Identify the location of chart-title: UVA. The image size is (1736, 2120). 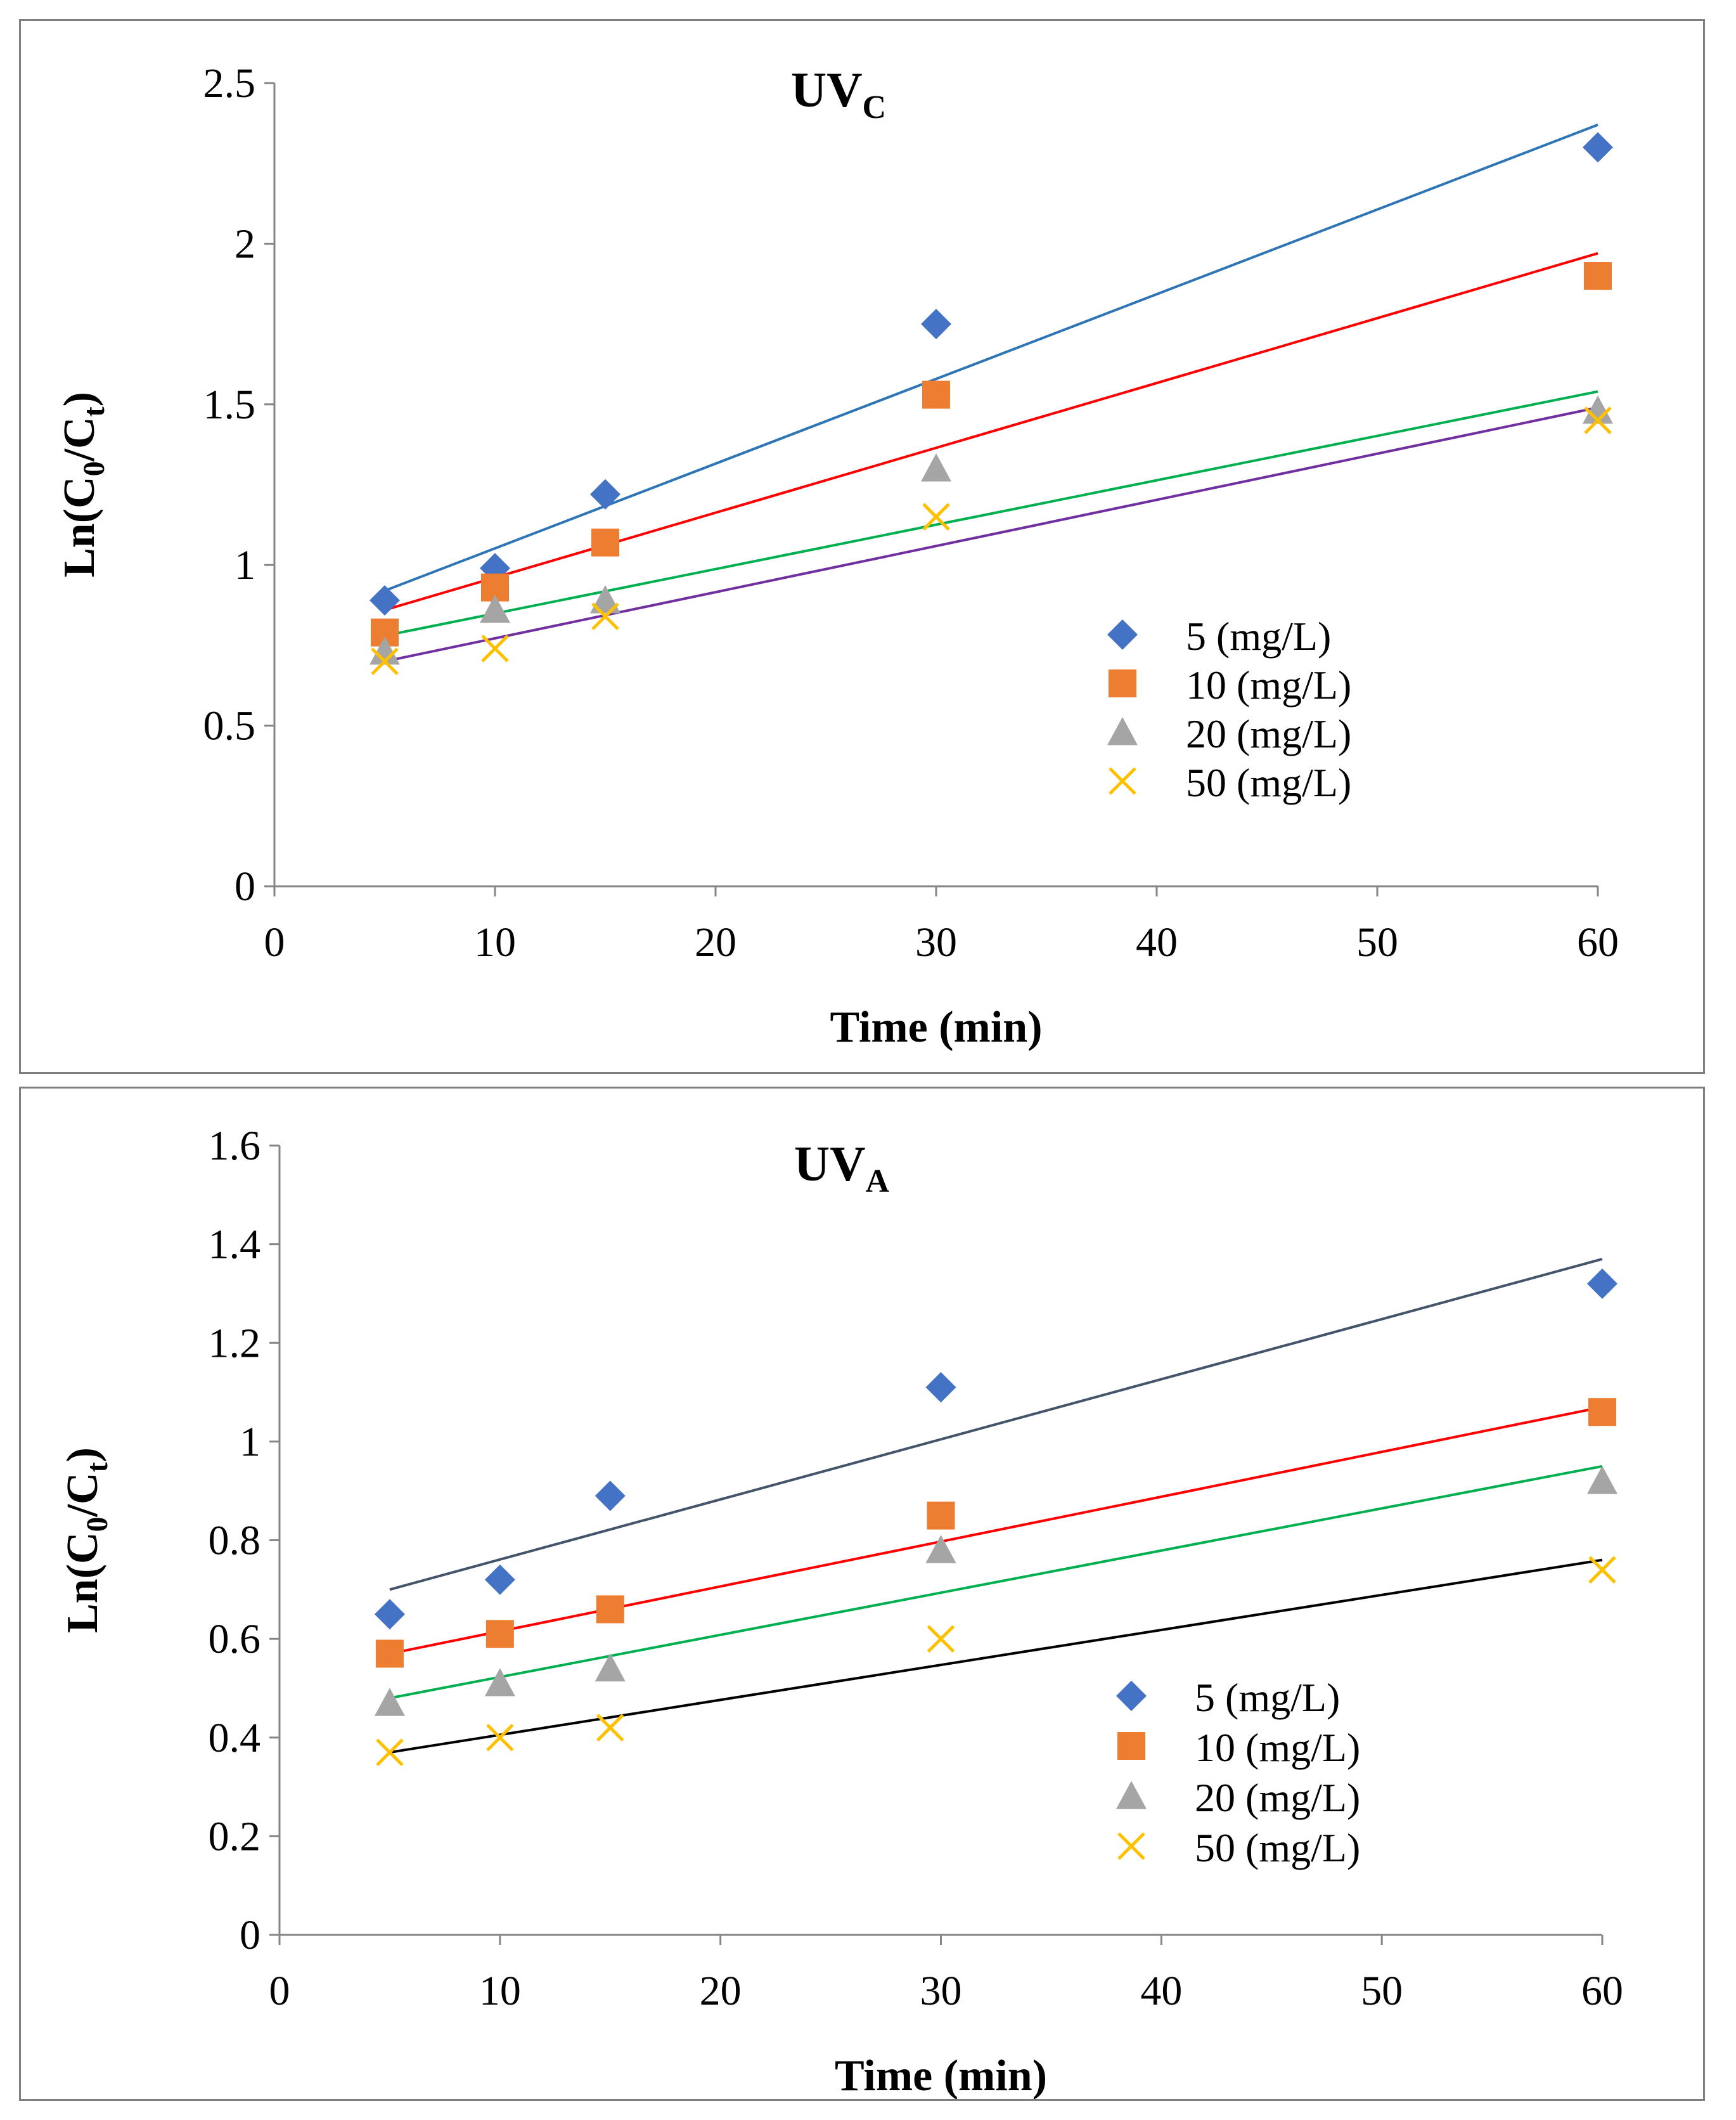
(842, 1168).